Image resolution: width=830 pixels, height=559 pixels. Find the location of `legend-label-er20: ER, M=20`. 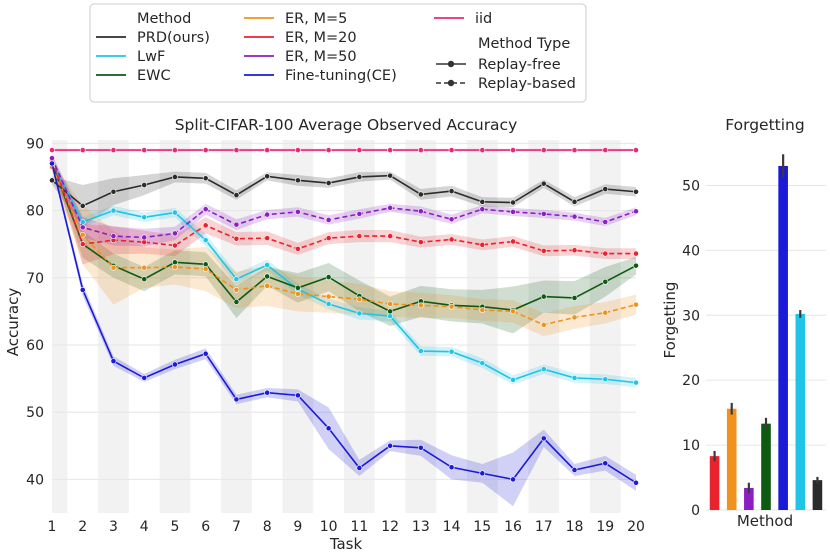

legend-label-er20: ER, M=20 is located at coordinates (321, 38).